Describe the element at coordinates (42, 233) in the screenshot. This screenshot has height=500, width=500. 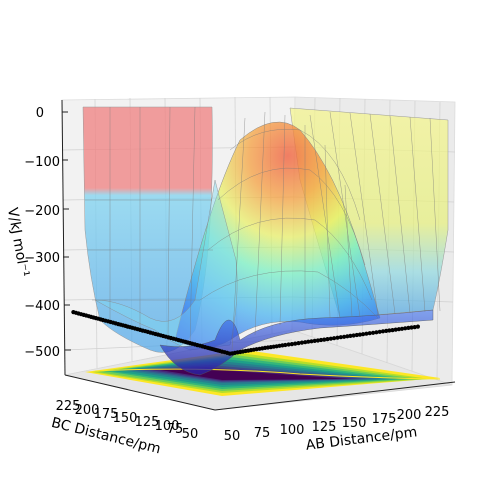
I see `z-tick-labels: 0 −100 −200 −300 −400 −500` at that location.